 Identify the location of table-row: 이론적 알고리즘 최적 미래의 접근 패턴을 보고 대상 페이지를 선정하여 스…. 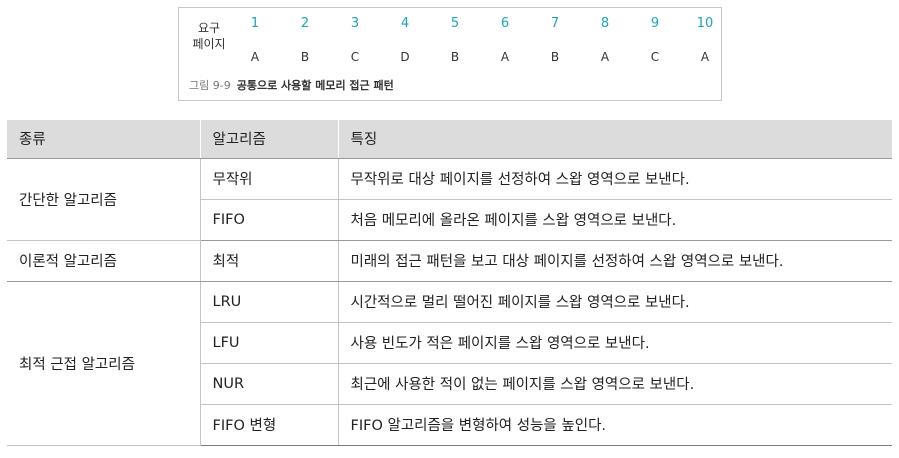
(449, 261).